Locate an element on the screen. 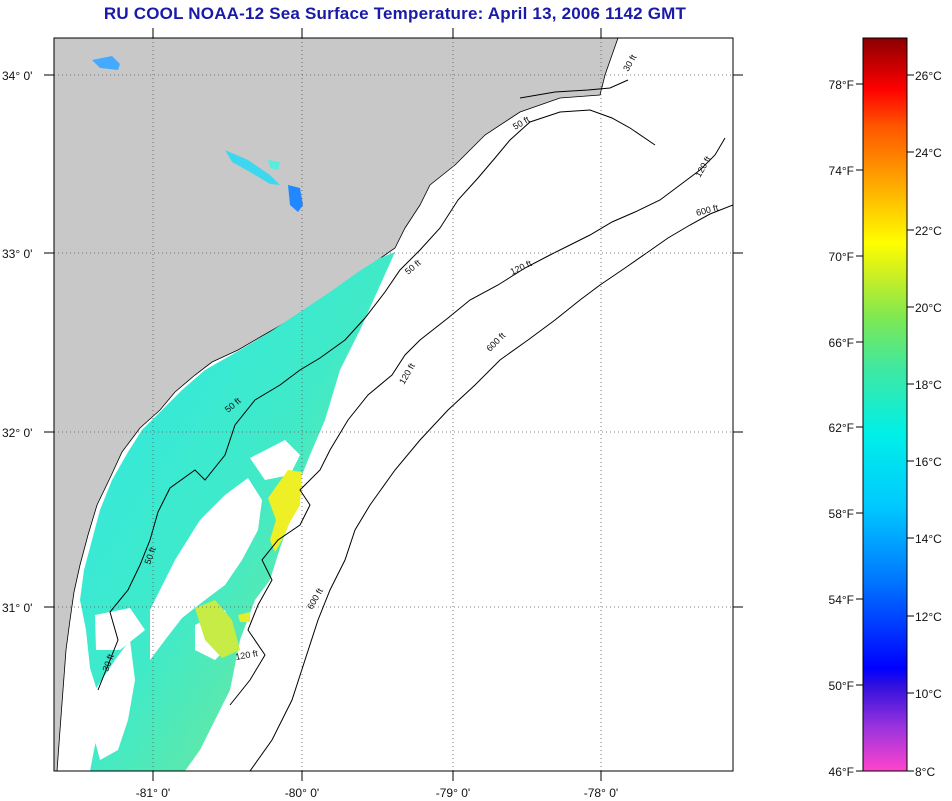 This screenshot has height=801, width=952. celsius-tick-label: 22°C is located at coordinates (928, 231).